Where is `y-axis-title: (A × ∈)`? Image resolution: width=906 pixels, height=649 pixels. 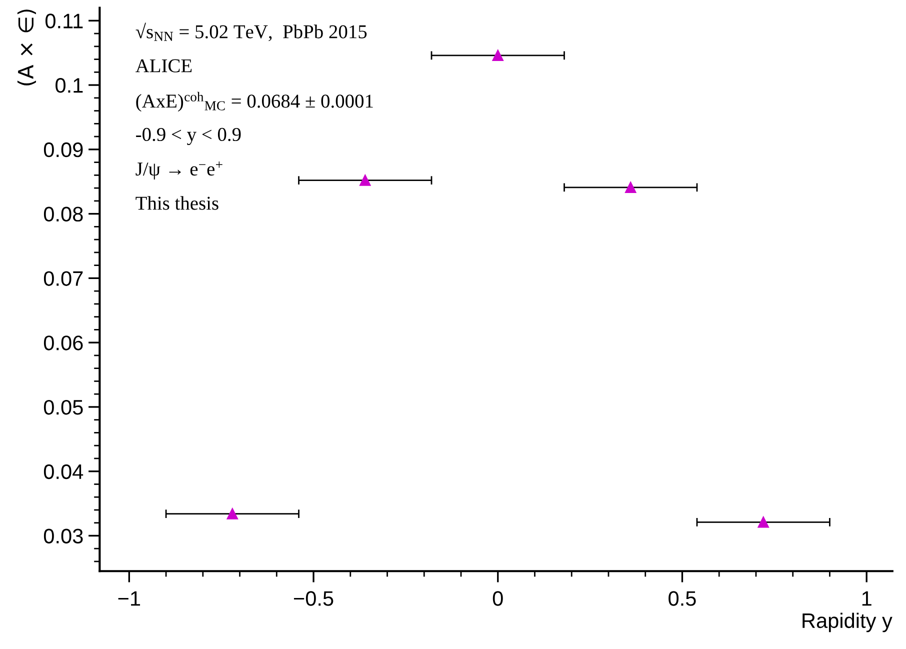 y-axis-title: (A × ∈) is located at coordinates (26, 48).